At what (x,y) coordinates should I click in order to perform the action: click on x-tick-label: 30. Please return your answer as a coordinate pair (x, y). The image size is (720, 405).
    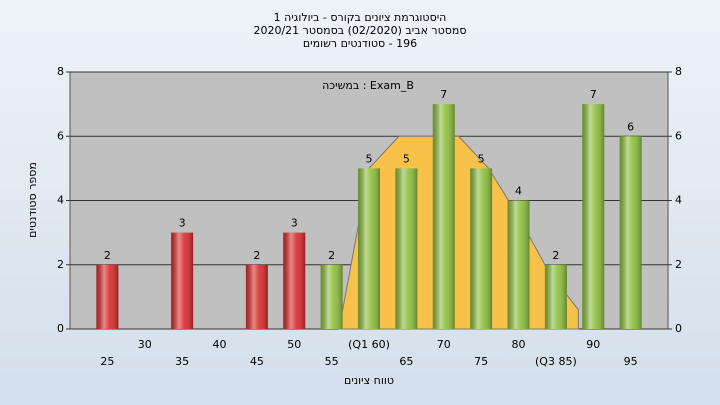
    Looking at the image, I should click on (145, 344).